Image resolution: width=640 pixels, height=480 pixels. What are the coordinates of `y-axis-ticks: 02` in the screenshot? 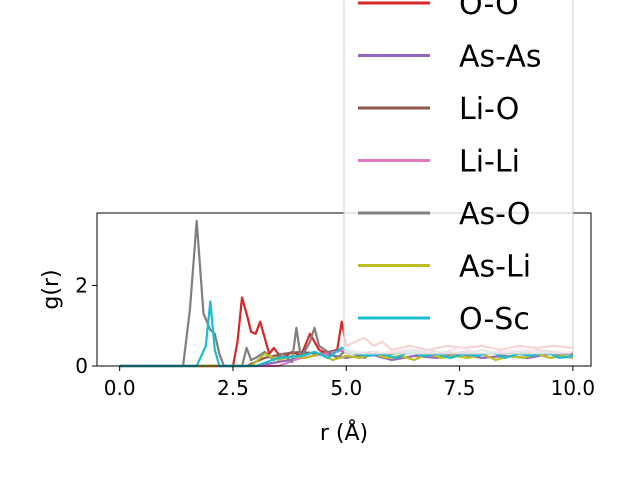 It's located at (86, 325).